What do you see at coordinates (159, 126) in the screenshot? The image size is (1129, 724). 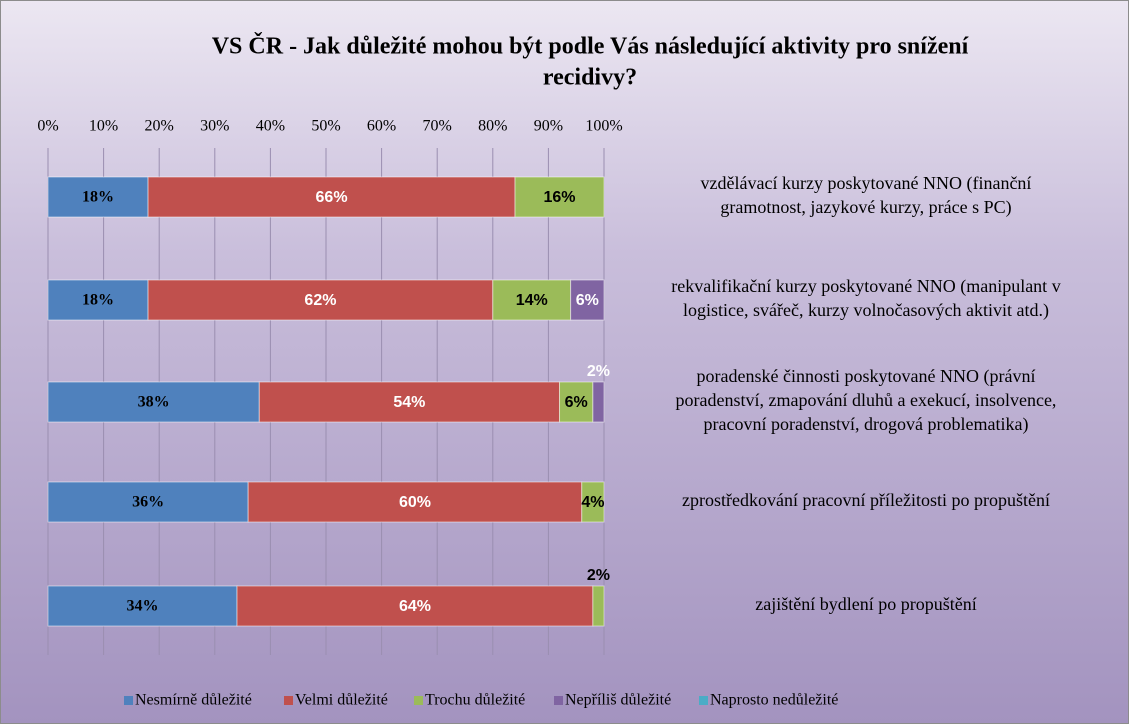 I see `x-tick-label: 20%` at bounding box center [159, 126].